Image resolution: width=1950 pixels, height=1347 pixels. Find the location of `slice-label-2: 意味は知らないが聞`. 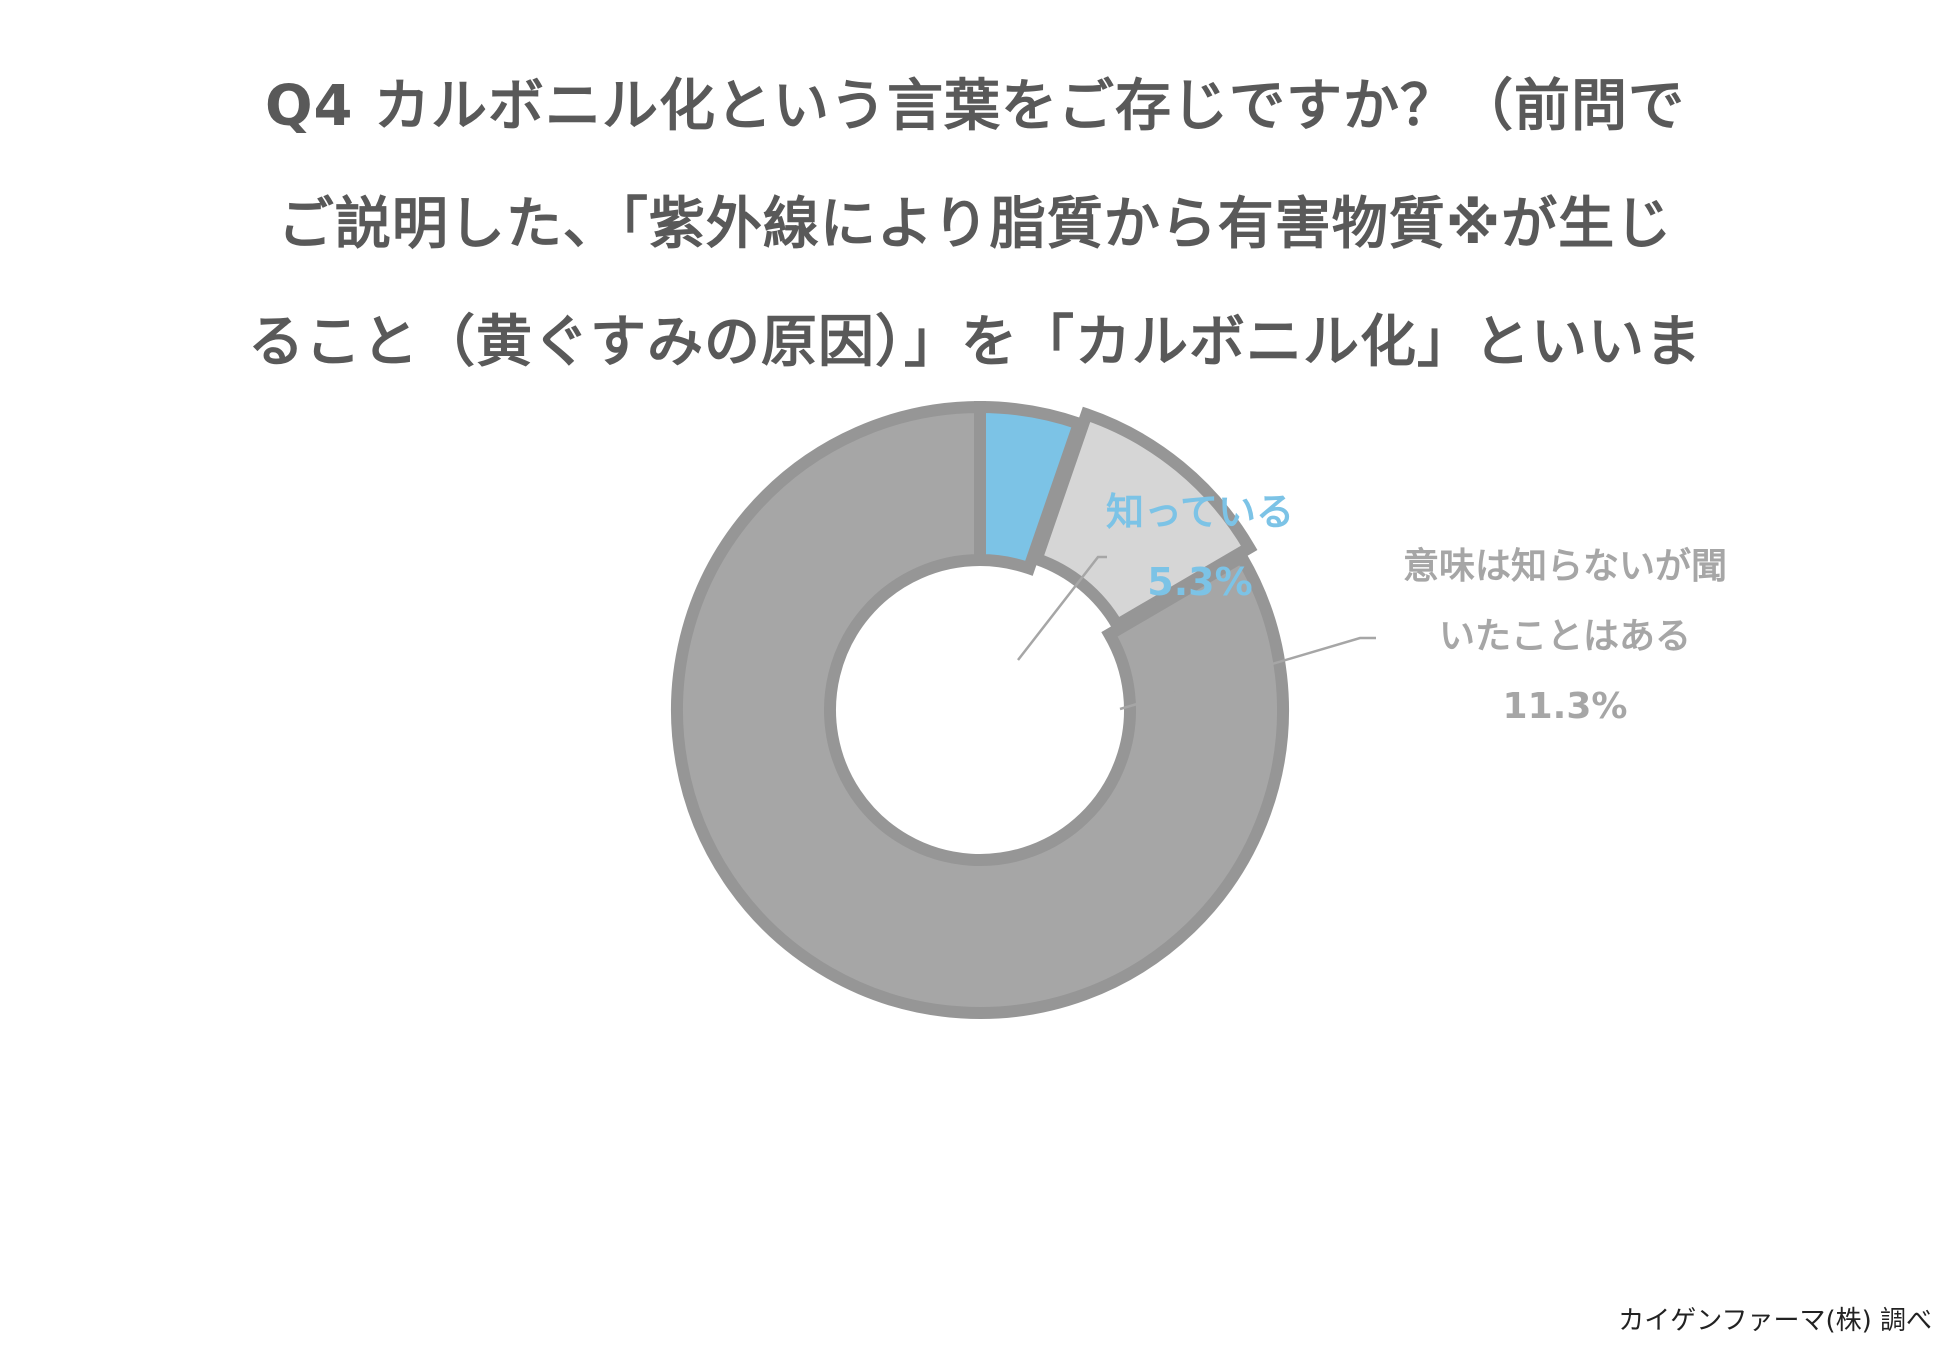

slice-label-2: 意味は知らないが聞 is located at coordinates (1565, 566).